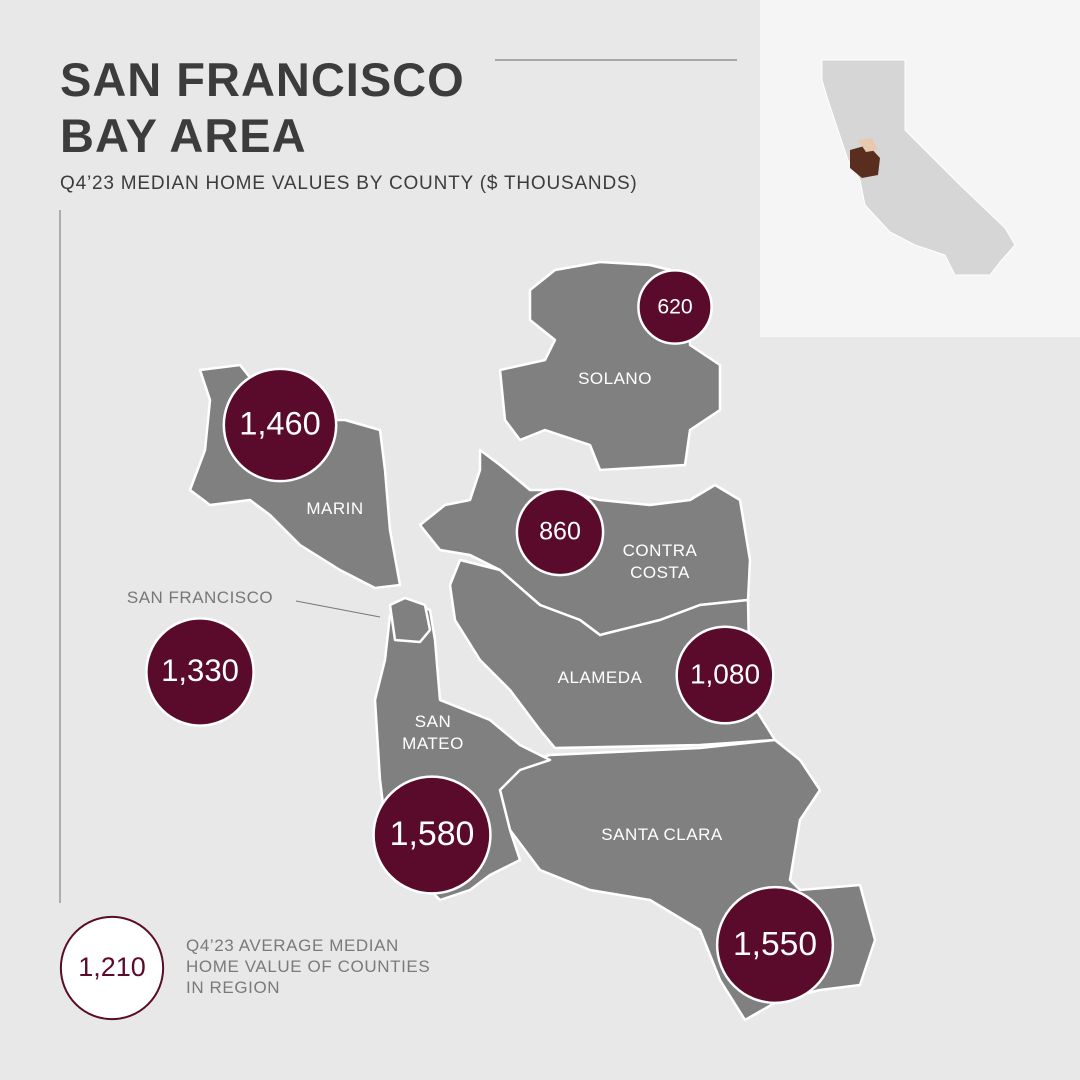 The width and height of the screenshot is (1080, 1080). What do you see at coordinates (338, 609) in the screenshot?
I see `leader-line` at bounding box center [338, 609].